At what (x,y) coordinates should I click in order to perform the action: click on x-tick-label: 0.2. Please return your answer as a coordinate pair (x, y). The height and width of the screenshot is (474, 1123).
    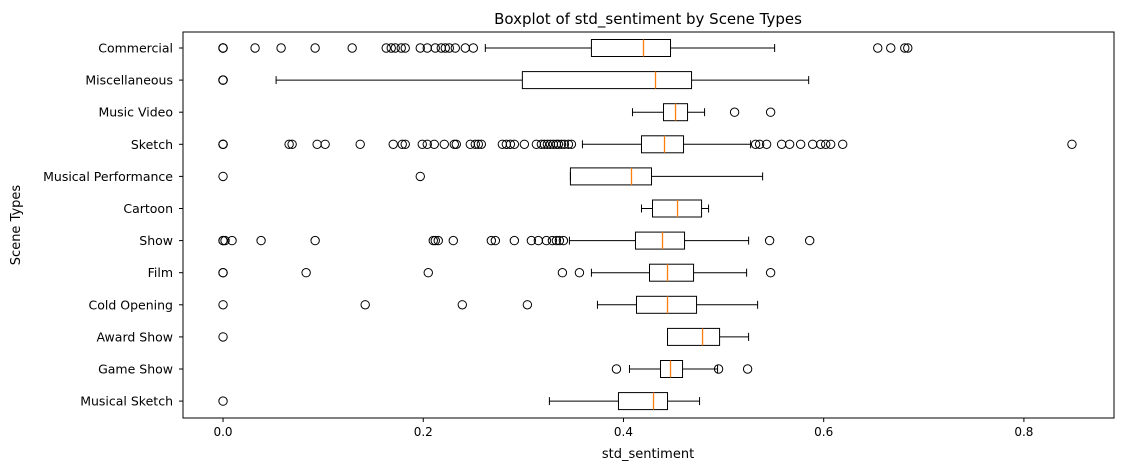
    Looking at the image, I should click on (423, 432).